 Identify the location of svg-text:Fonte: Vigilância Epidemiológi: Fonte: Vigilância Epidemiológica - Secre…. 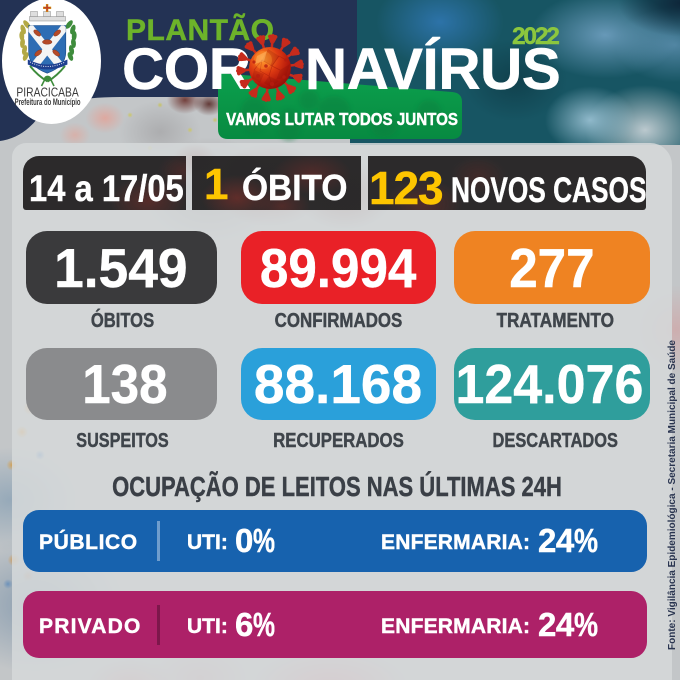
(672, 495).